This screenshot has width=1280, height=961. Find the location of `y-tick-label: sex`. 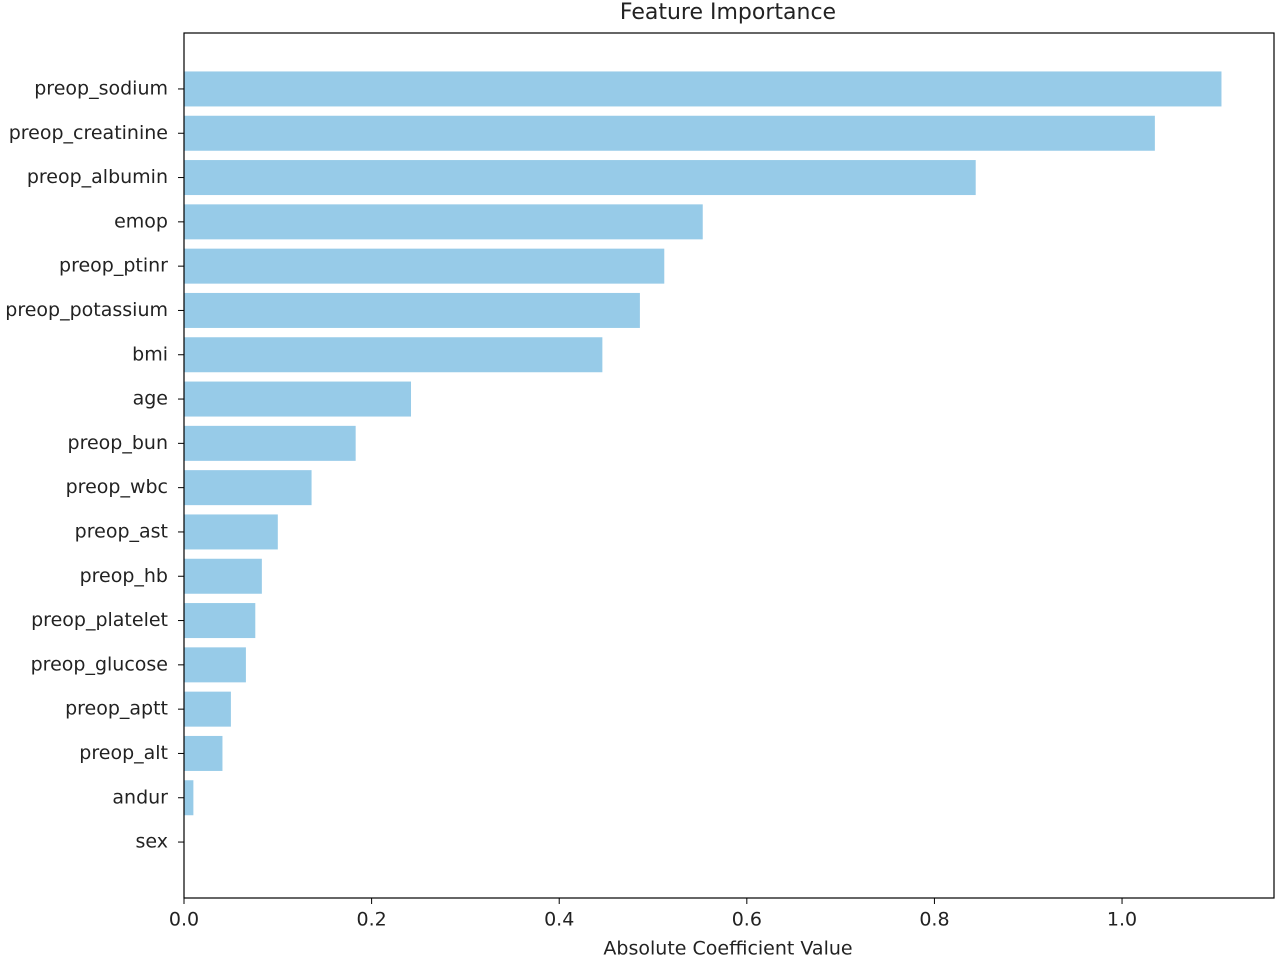

y-tick-label: sex is located at coordinates (152, 842).